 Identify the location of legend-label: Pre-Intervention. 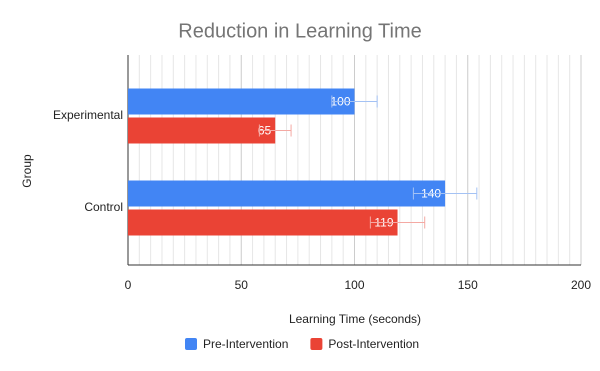
(245, 344).